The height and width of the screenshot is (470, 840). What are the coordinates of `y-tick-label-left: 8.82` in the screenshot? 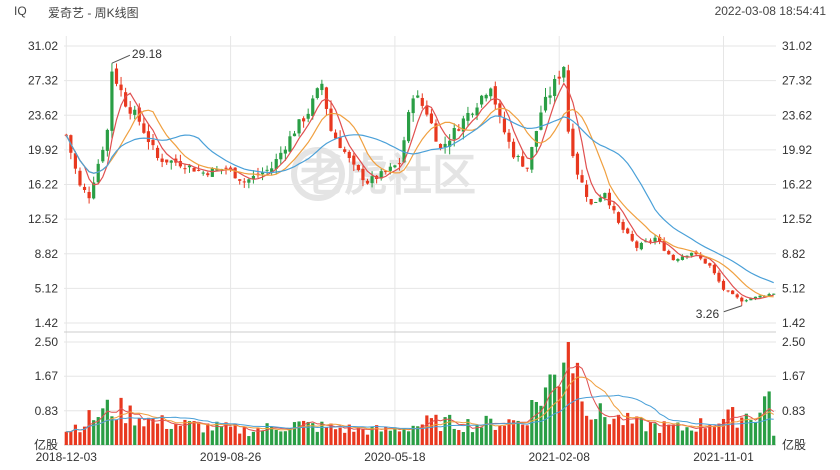 It's located at (47, 254).